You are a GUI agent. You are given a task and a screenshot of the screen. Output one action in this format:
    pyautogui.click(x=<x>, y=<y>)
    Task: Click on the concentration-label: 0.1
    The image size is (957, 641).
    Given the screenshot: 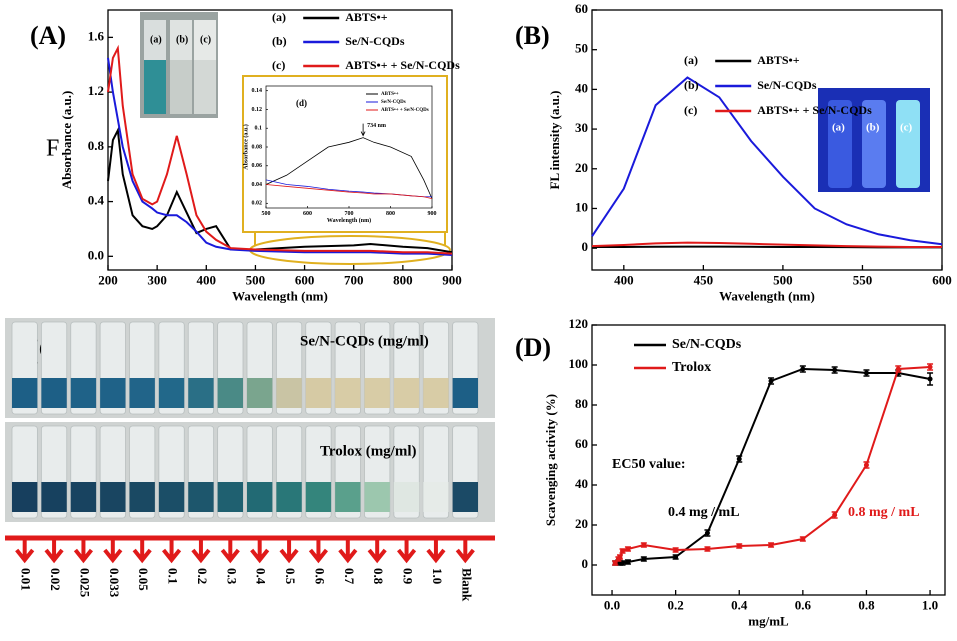 What is the action you would take?
    pyautogui.click(x=173, y=576)
    